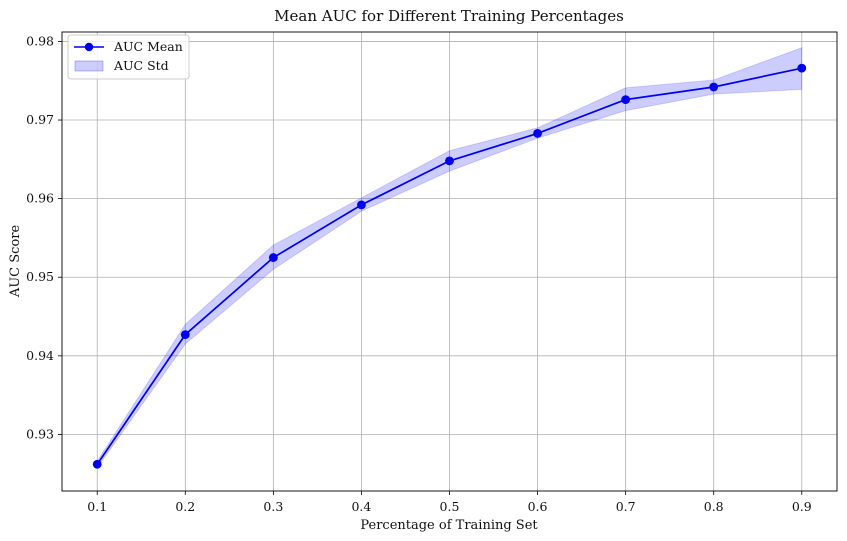  What do you see at coordinates (538, 506) in the screenshot?
I see `x-tick-label: 0.6` at bounding box center [538, 506].